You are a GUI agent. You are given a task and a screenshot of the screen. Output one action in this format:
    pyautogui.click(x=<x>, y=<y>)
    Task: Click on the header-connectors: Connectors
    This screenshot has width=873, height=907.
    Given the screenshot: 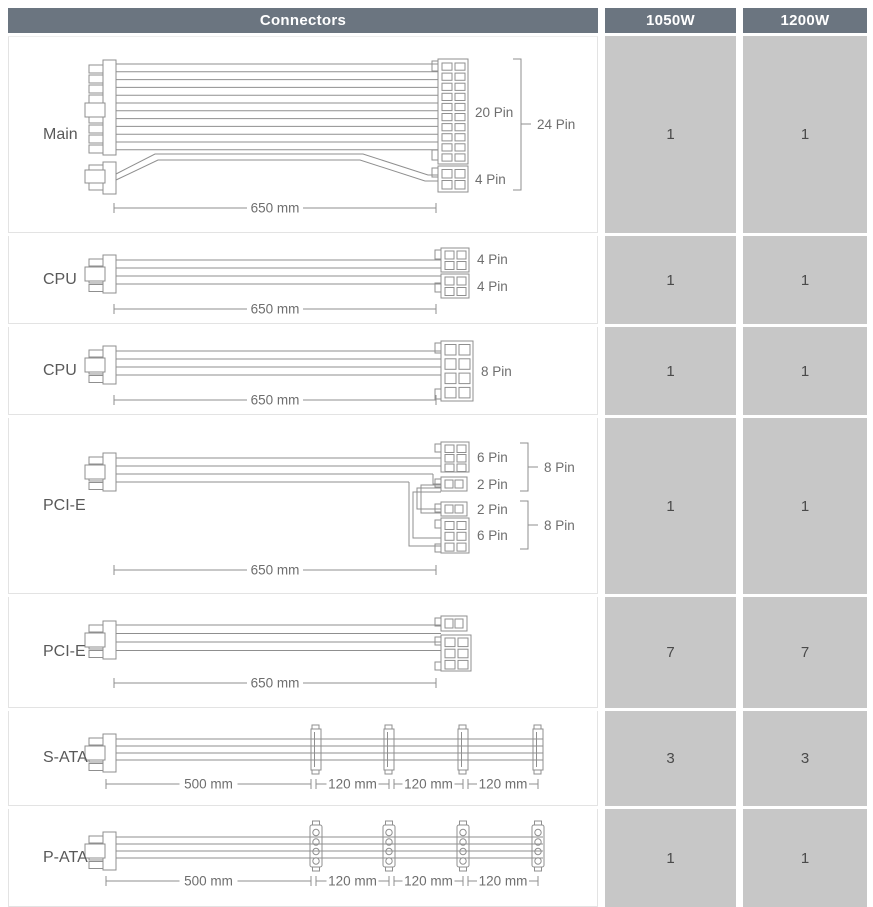 What is the action you would take?
    pyautogui.click(x=303, y=20)
    